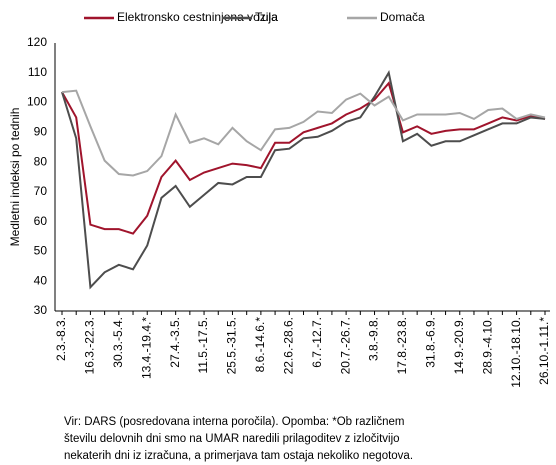  What do you see at coordinates (15, 177) in the screenshot?
I see `y-axis-label: Medletni indeksi po tednih` at bounding box center [15, 177].